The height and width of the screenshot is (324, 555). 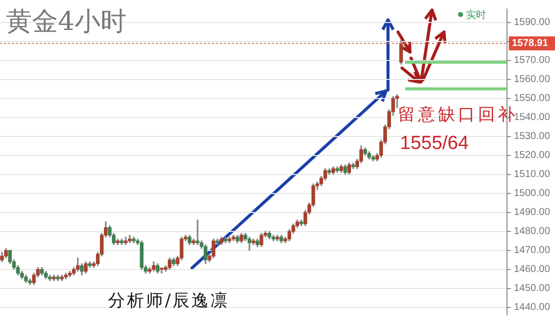 I want to click on y-tick-label: 1450.00, so click(x=532, y=288).